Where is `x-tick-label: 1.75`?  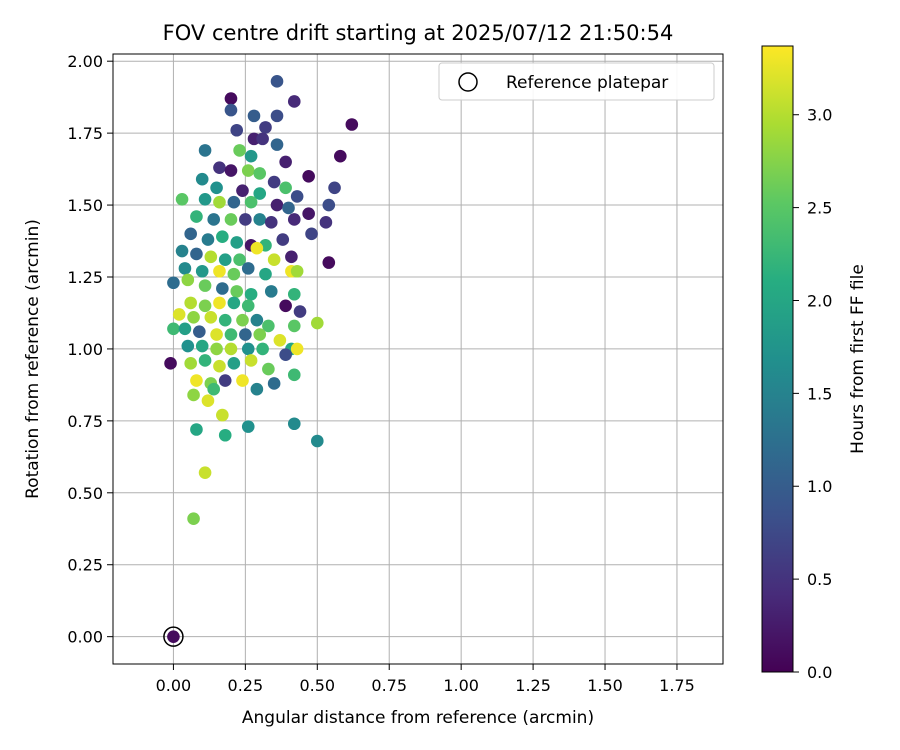 x-tick-label: 1.75 is located at coordinates (677, 685).